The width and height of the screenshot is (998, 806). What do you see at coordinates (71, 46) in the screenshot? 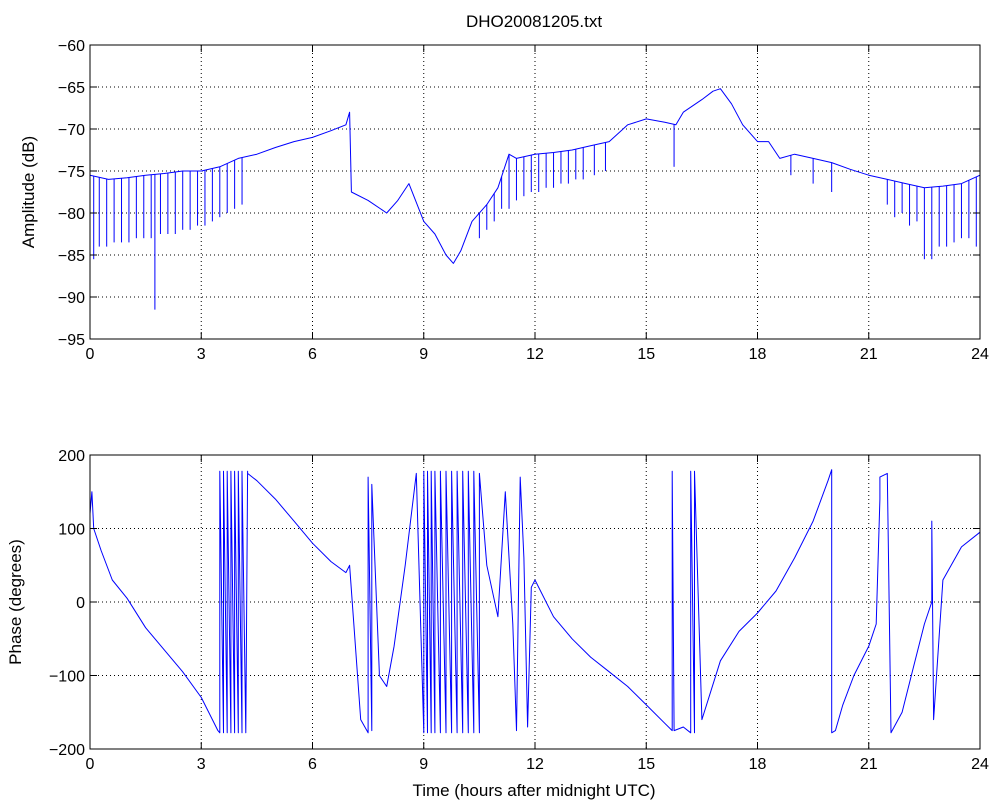
I see `y-tick-label: −60` at bounding box center [71, 46].